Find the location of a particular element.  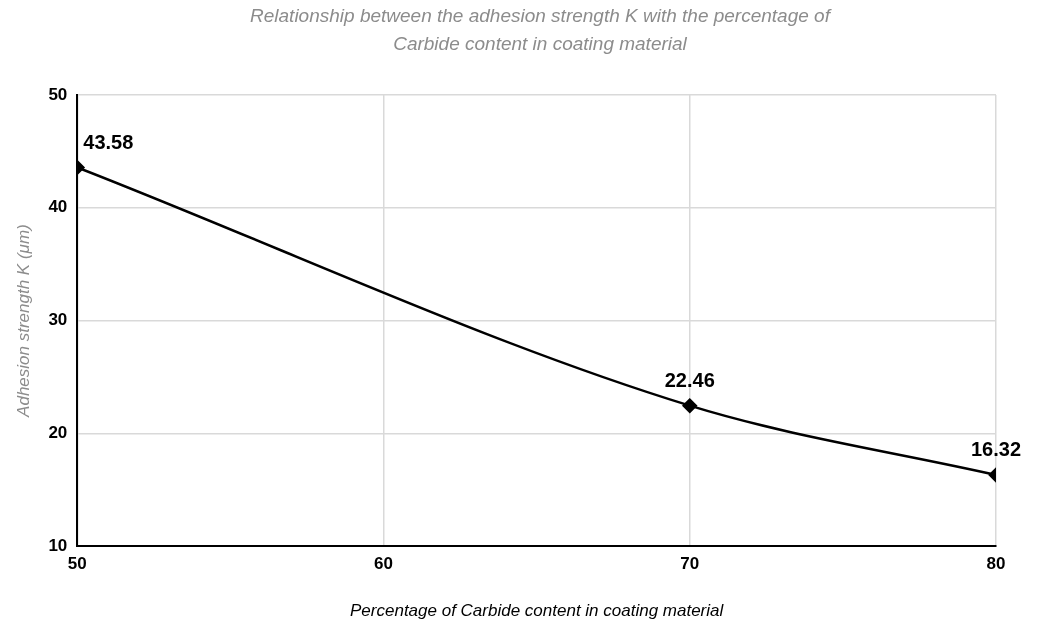

x-axis-title: Percentage of Carbide content in coating material is located at coordinates (537, 610).